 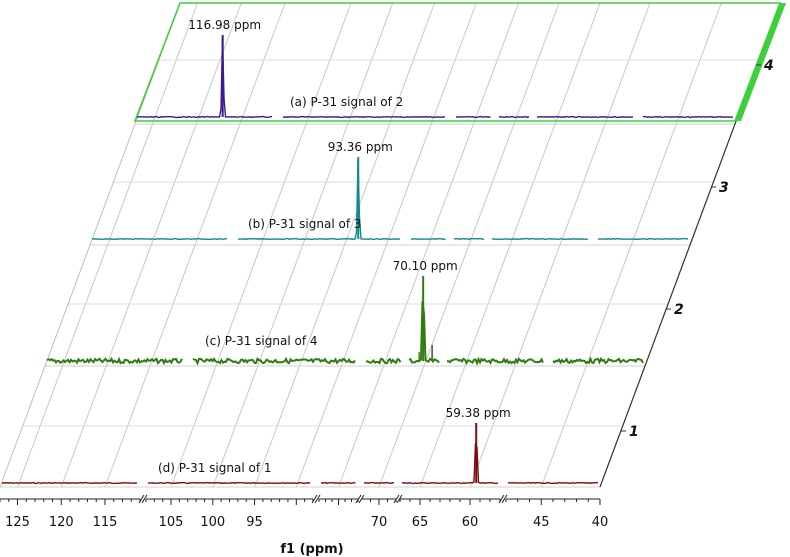 What do you see at coordinates (17, 522) in the screenshot?
I see `x-tick-label: 125` at bounding box center [17, 522].